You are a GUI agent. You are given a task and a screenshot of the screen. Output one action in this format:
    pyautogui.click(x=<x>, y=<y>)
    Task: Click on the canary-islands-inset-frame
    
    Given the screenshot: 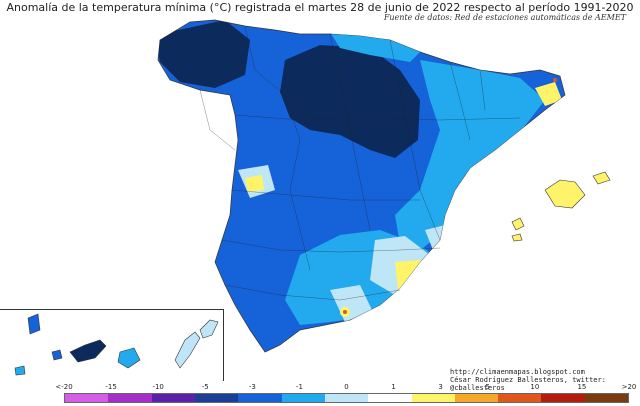 What is the action you would take?
    pyautogui.click(x=112, y=345)
    